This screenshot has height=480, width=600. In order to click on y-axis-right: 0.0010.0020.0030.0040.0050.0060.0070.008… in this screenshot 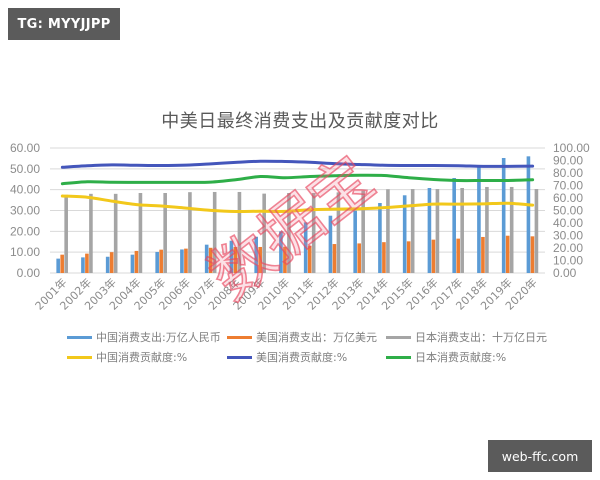, I will do `click(571, 210)`.